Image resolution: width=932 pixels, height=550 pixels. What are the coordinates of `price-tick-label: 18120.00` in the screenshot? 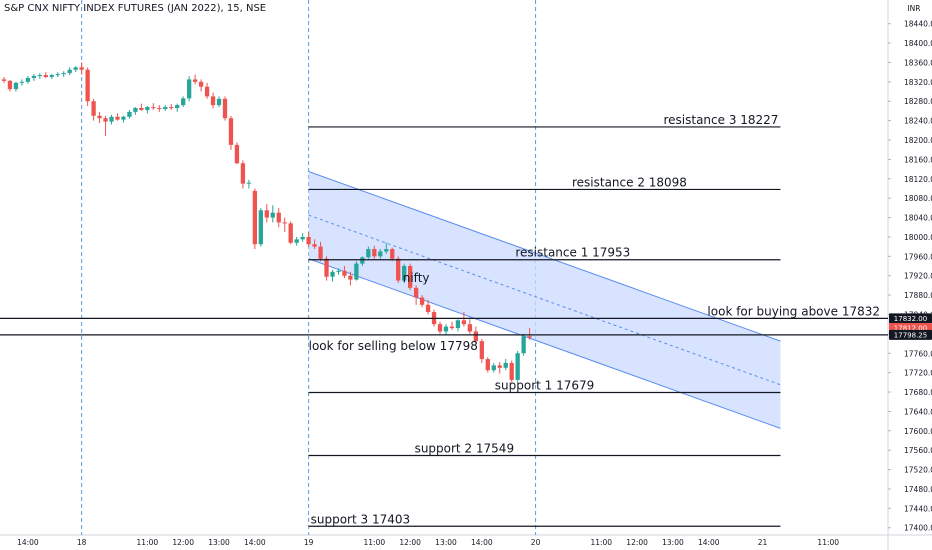 It's located at (918, 179).